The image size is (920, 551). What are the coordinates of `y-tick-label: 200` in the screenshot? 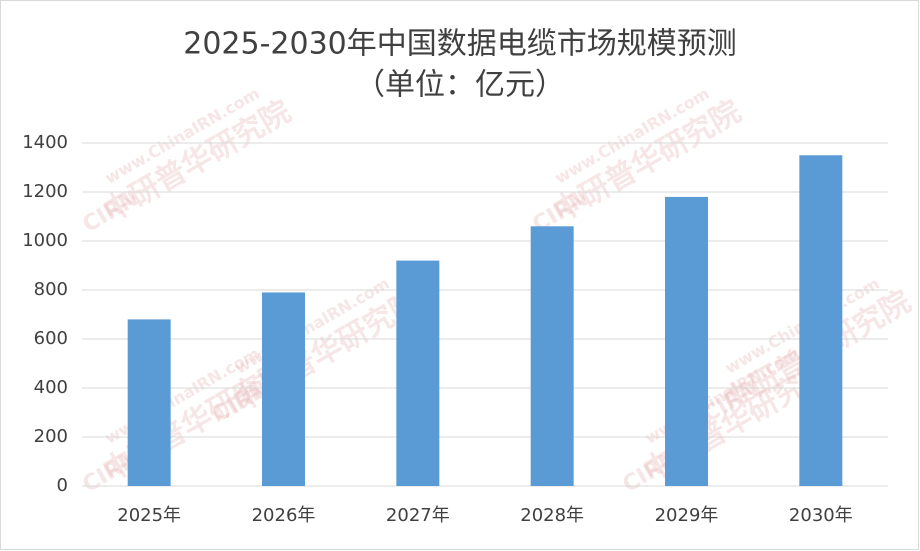 It's located at (51, 436).